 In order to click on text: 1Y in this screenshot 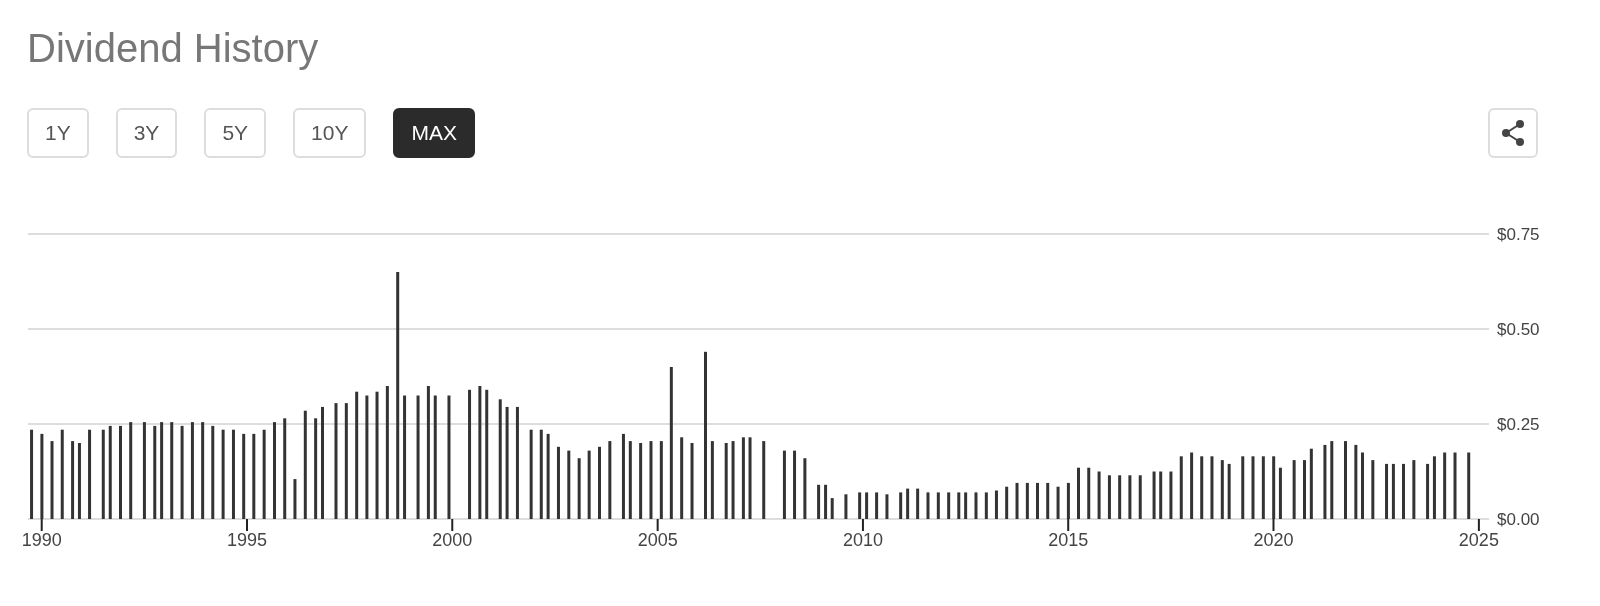, I will do `click(58, 133)`.